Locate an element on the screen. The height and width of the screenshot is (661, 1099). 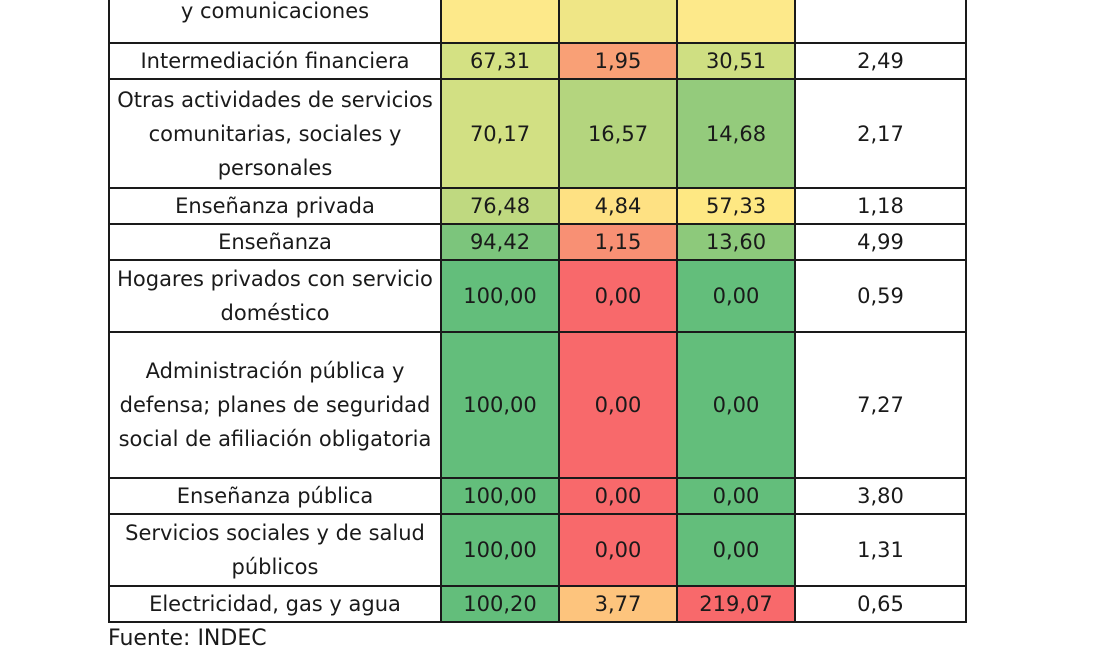
sector-cell: Servicios sociales y de salud públicos is located at coordinates (275, 550).